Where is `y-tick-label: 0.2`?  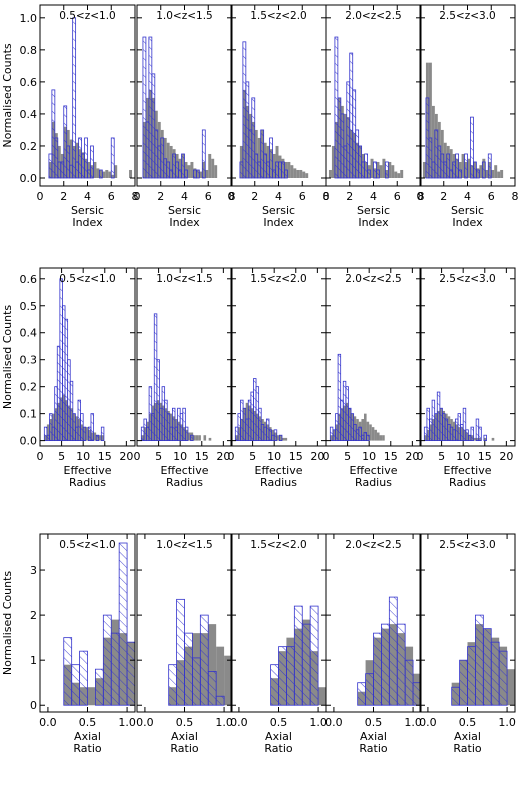 y-tick-label: 0.2 is located at coordinates (29, 146).